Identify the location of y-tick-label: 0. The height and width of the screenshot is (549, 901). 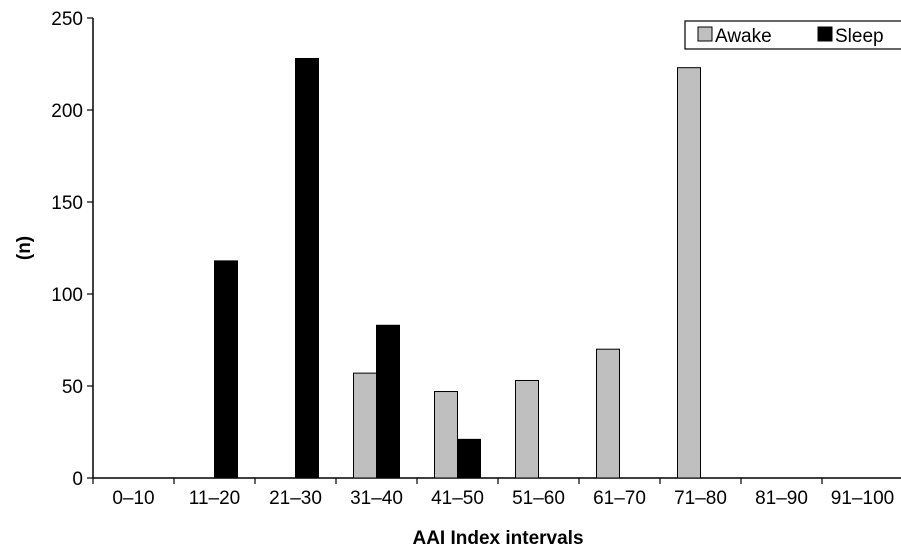
(77, 479).